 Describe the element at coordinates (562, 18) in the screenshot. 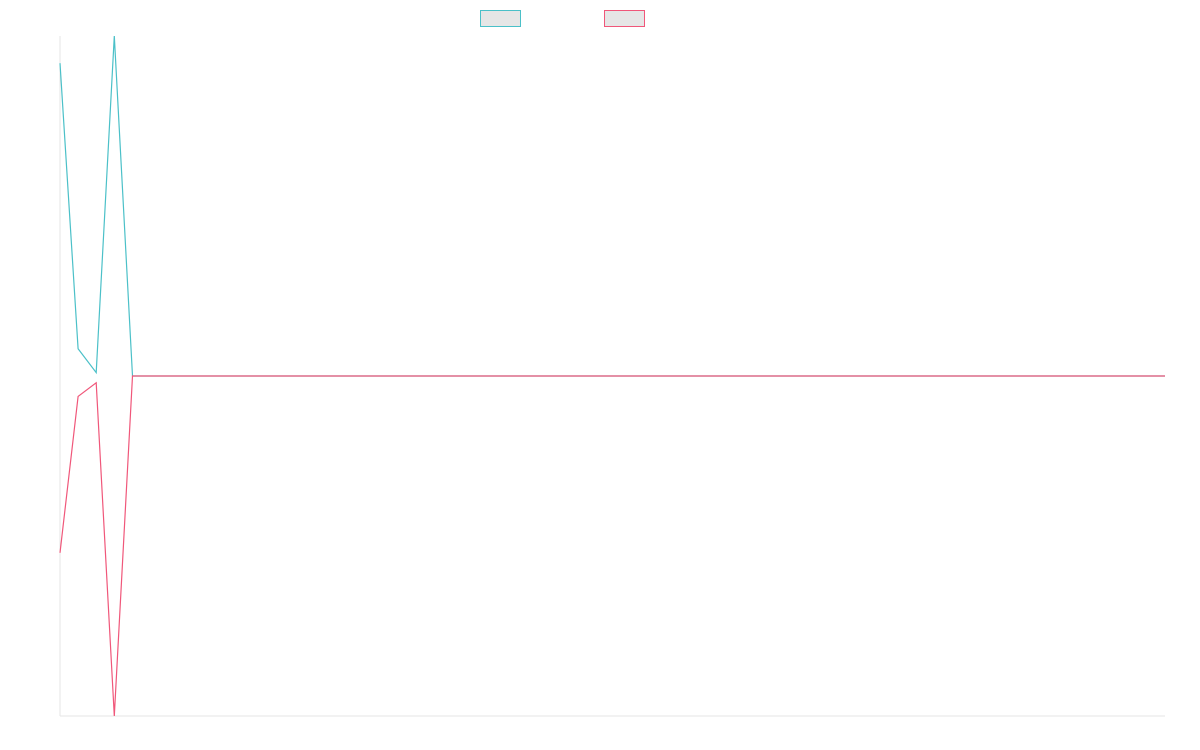

I see `legend` at that location.